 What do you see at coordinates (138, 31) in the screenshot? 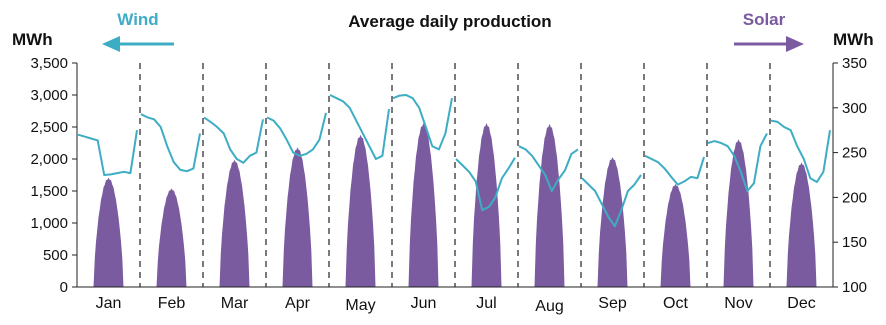
I see `legend-wind: Wind` at bounding box center [138, 31].